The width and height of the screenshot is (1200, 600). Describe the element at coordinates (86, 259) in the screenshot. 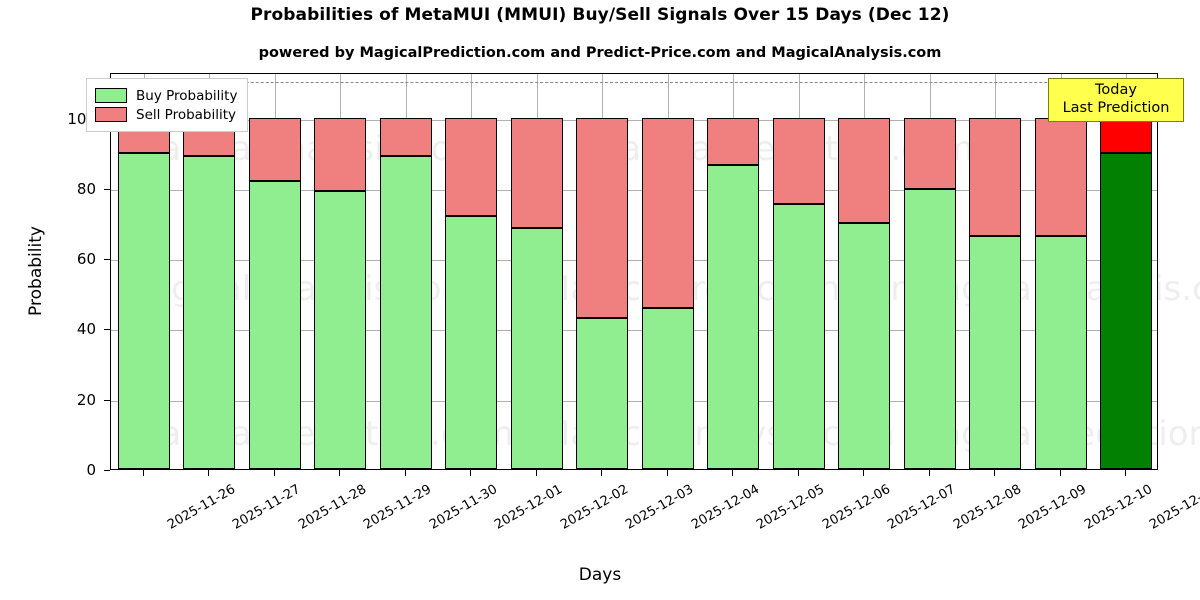

I see `y-axis-tick-label: 60` at that location.